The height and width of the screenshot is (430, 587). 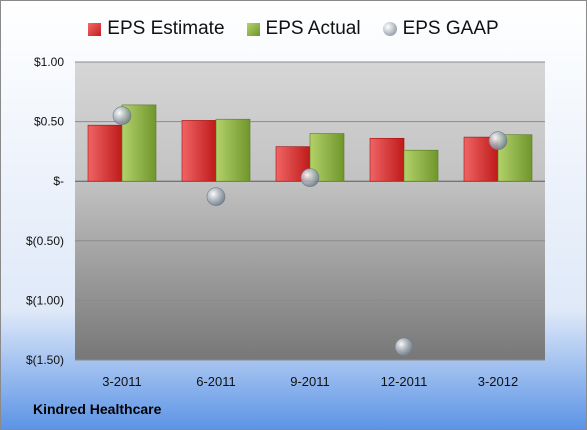 I want to click on y-tick-label: $(1.50), so click(x=45, y=360).